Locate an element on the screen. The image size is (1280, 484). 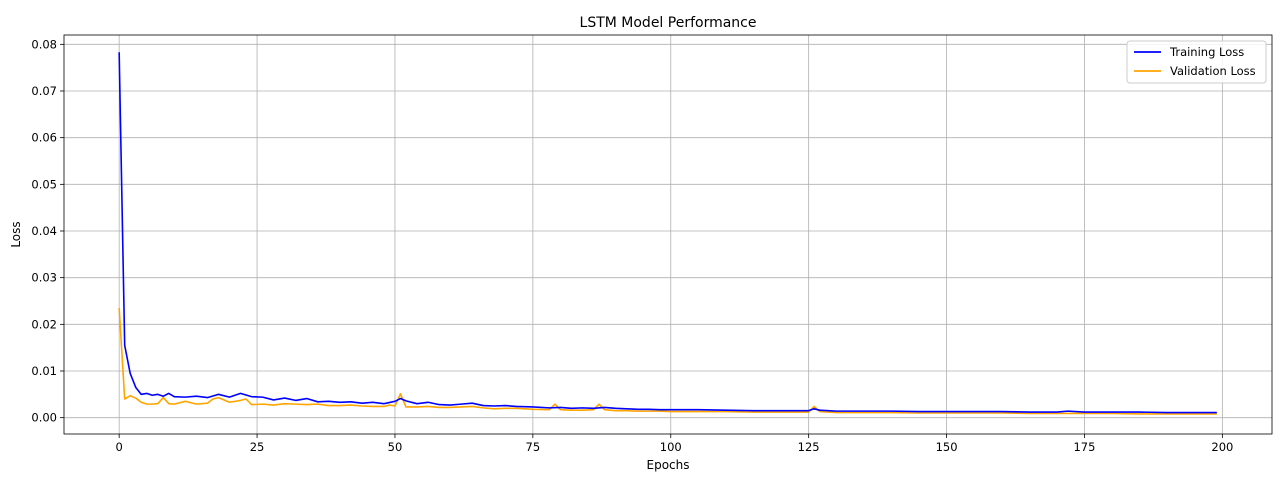
x-tick-label: 25 is located at coordinates (257, 447).